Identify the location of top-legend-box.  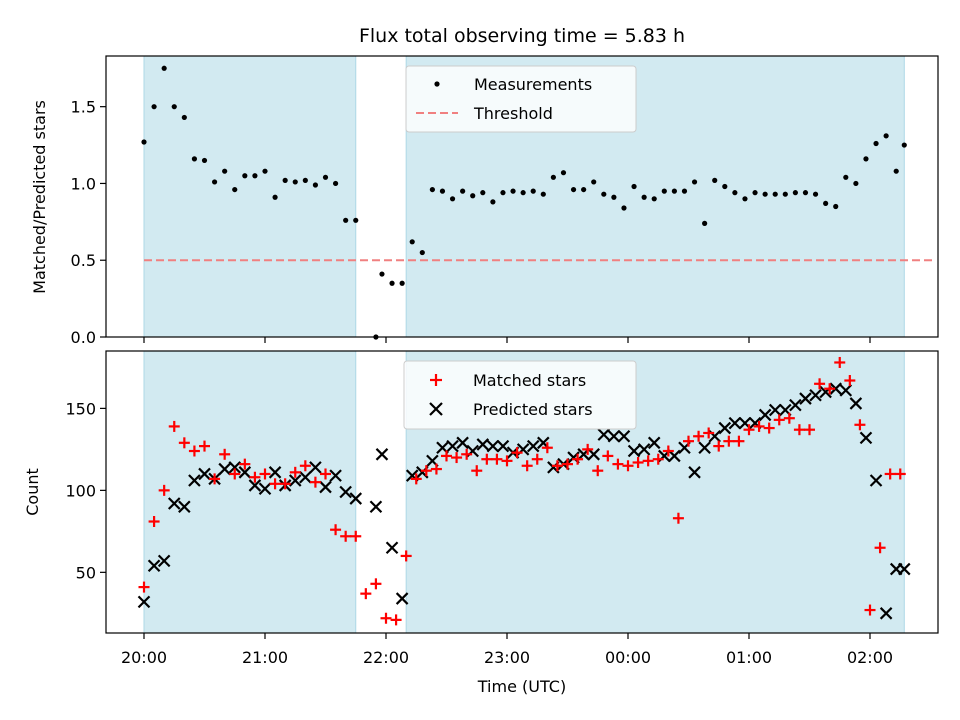
(521, 99).